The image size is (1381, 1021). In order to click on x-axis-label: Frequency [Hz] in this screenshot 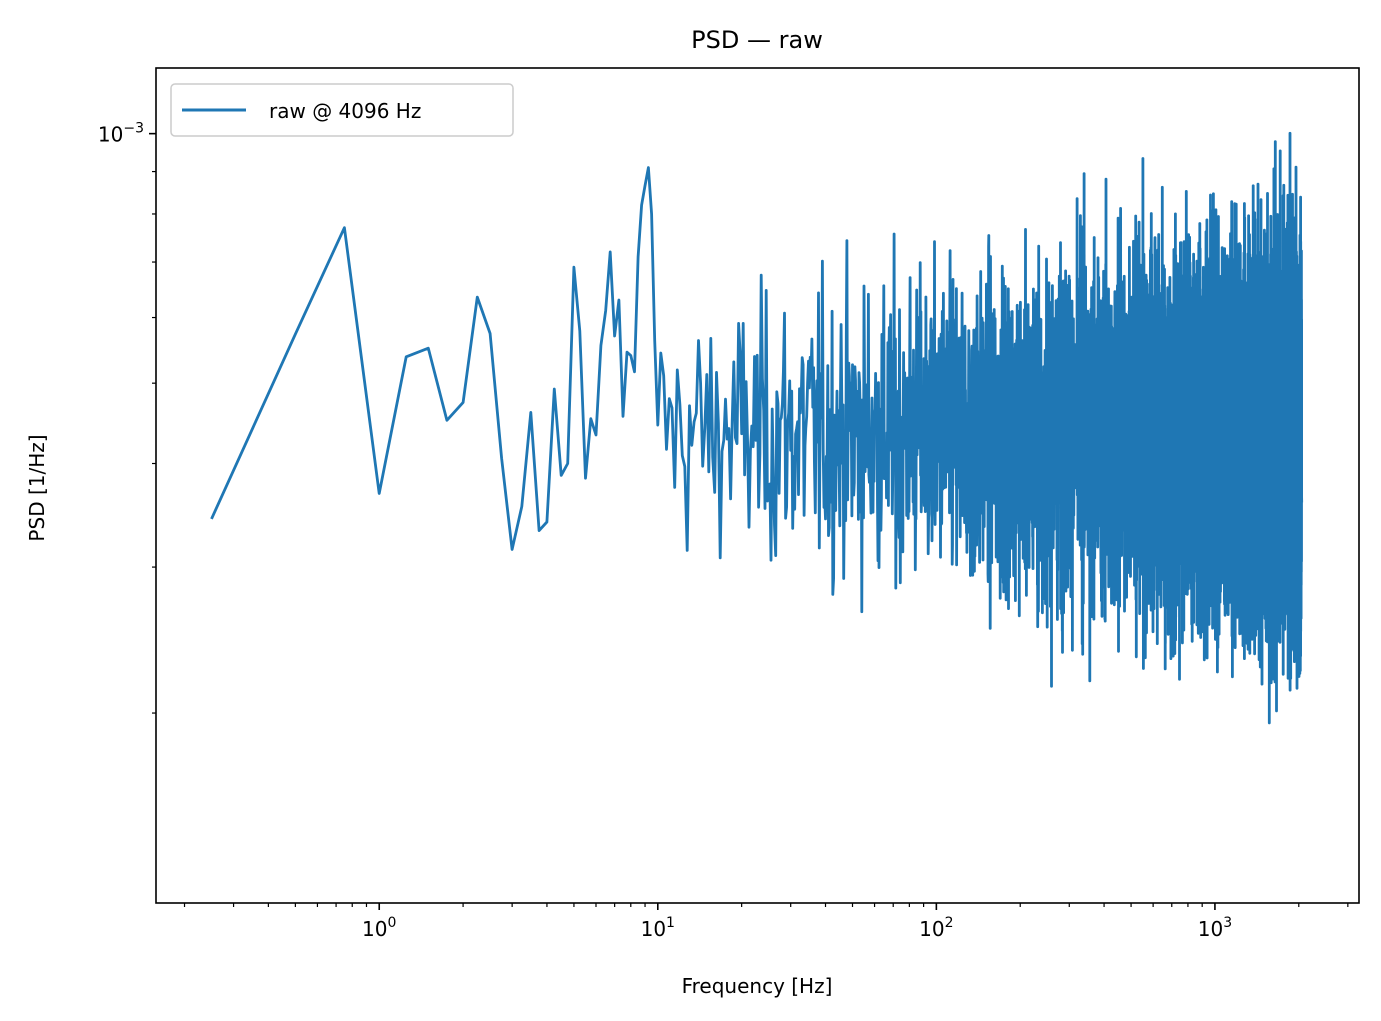, I will do `click(757, 986)`.